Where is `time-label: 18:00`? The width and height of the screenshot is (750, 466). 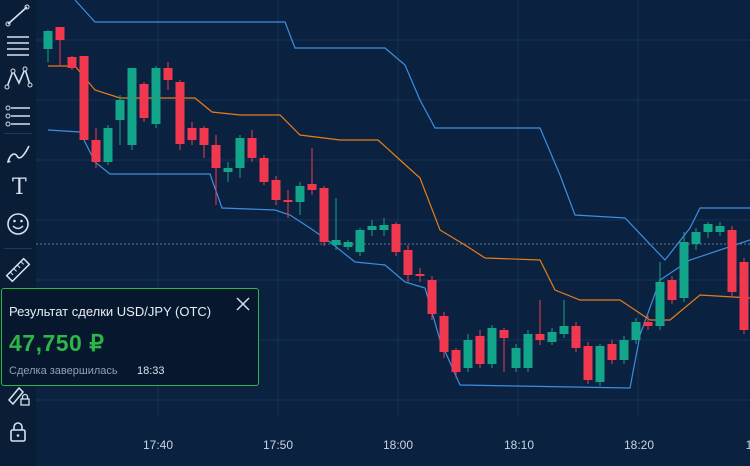
time-label: 18:00 is located at coordinates (398, 445).